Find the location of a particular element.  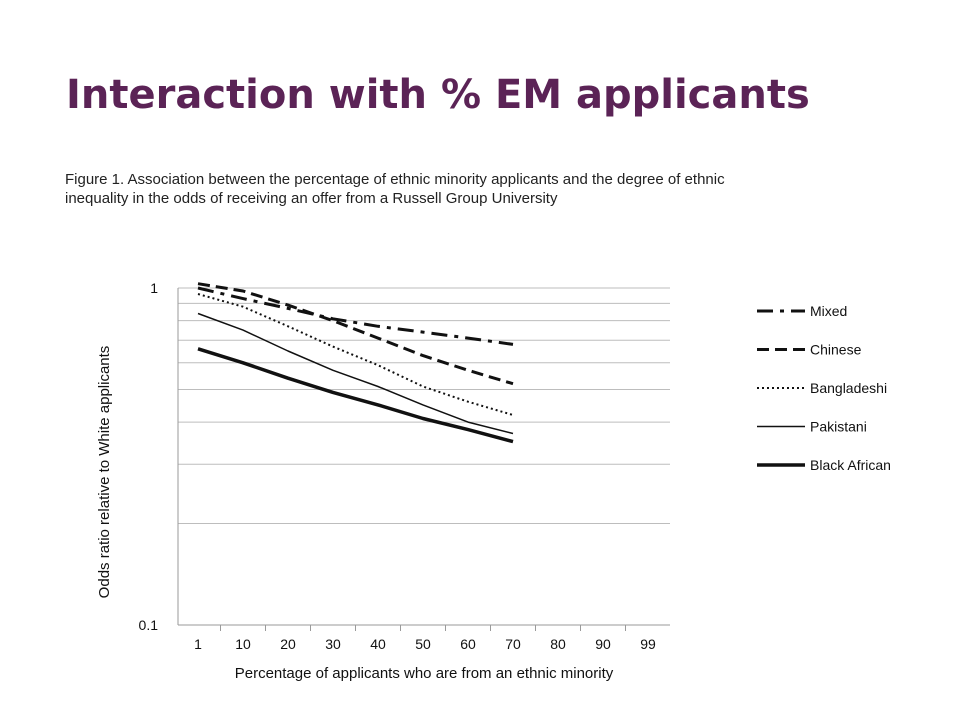

x-tick-label: 40 is located at coordinates (378, 644).